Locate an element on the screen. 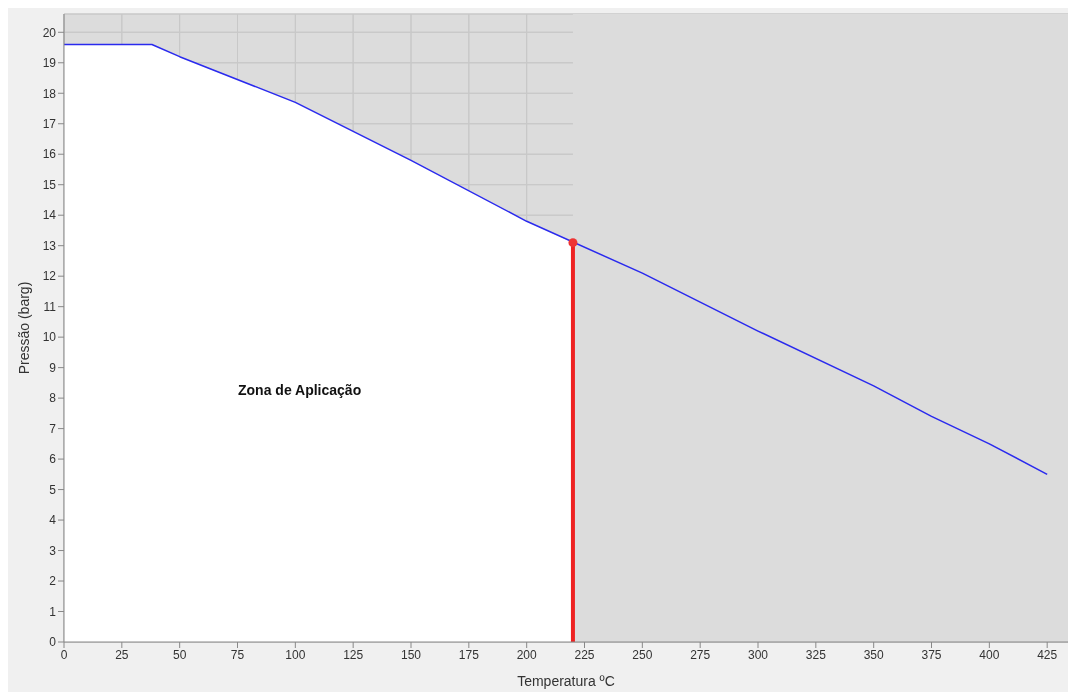 The image size is (1077, 700). y-tick-label: 1 is located at coordinates (53, 611).